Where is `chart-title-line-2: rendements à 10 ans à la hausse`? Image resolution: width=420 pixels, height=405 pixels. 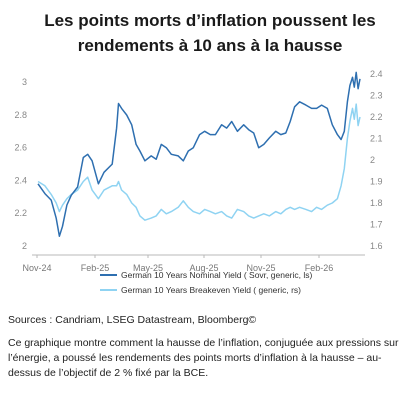
chart-title-line-2: rendements à 10 ans à la hausse is located at coordinates (210, 45).